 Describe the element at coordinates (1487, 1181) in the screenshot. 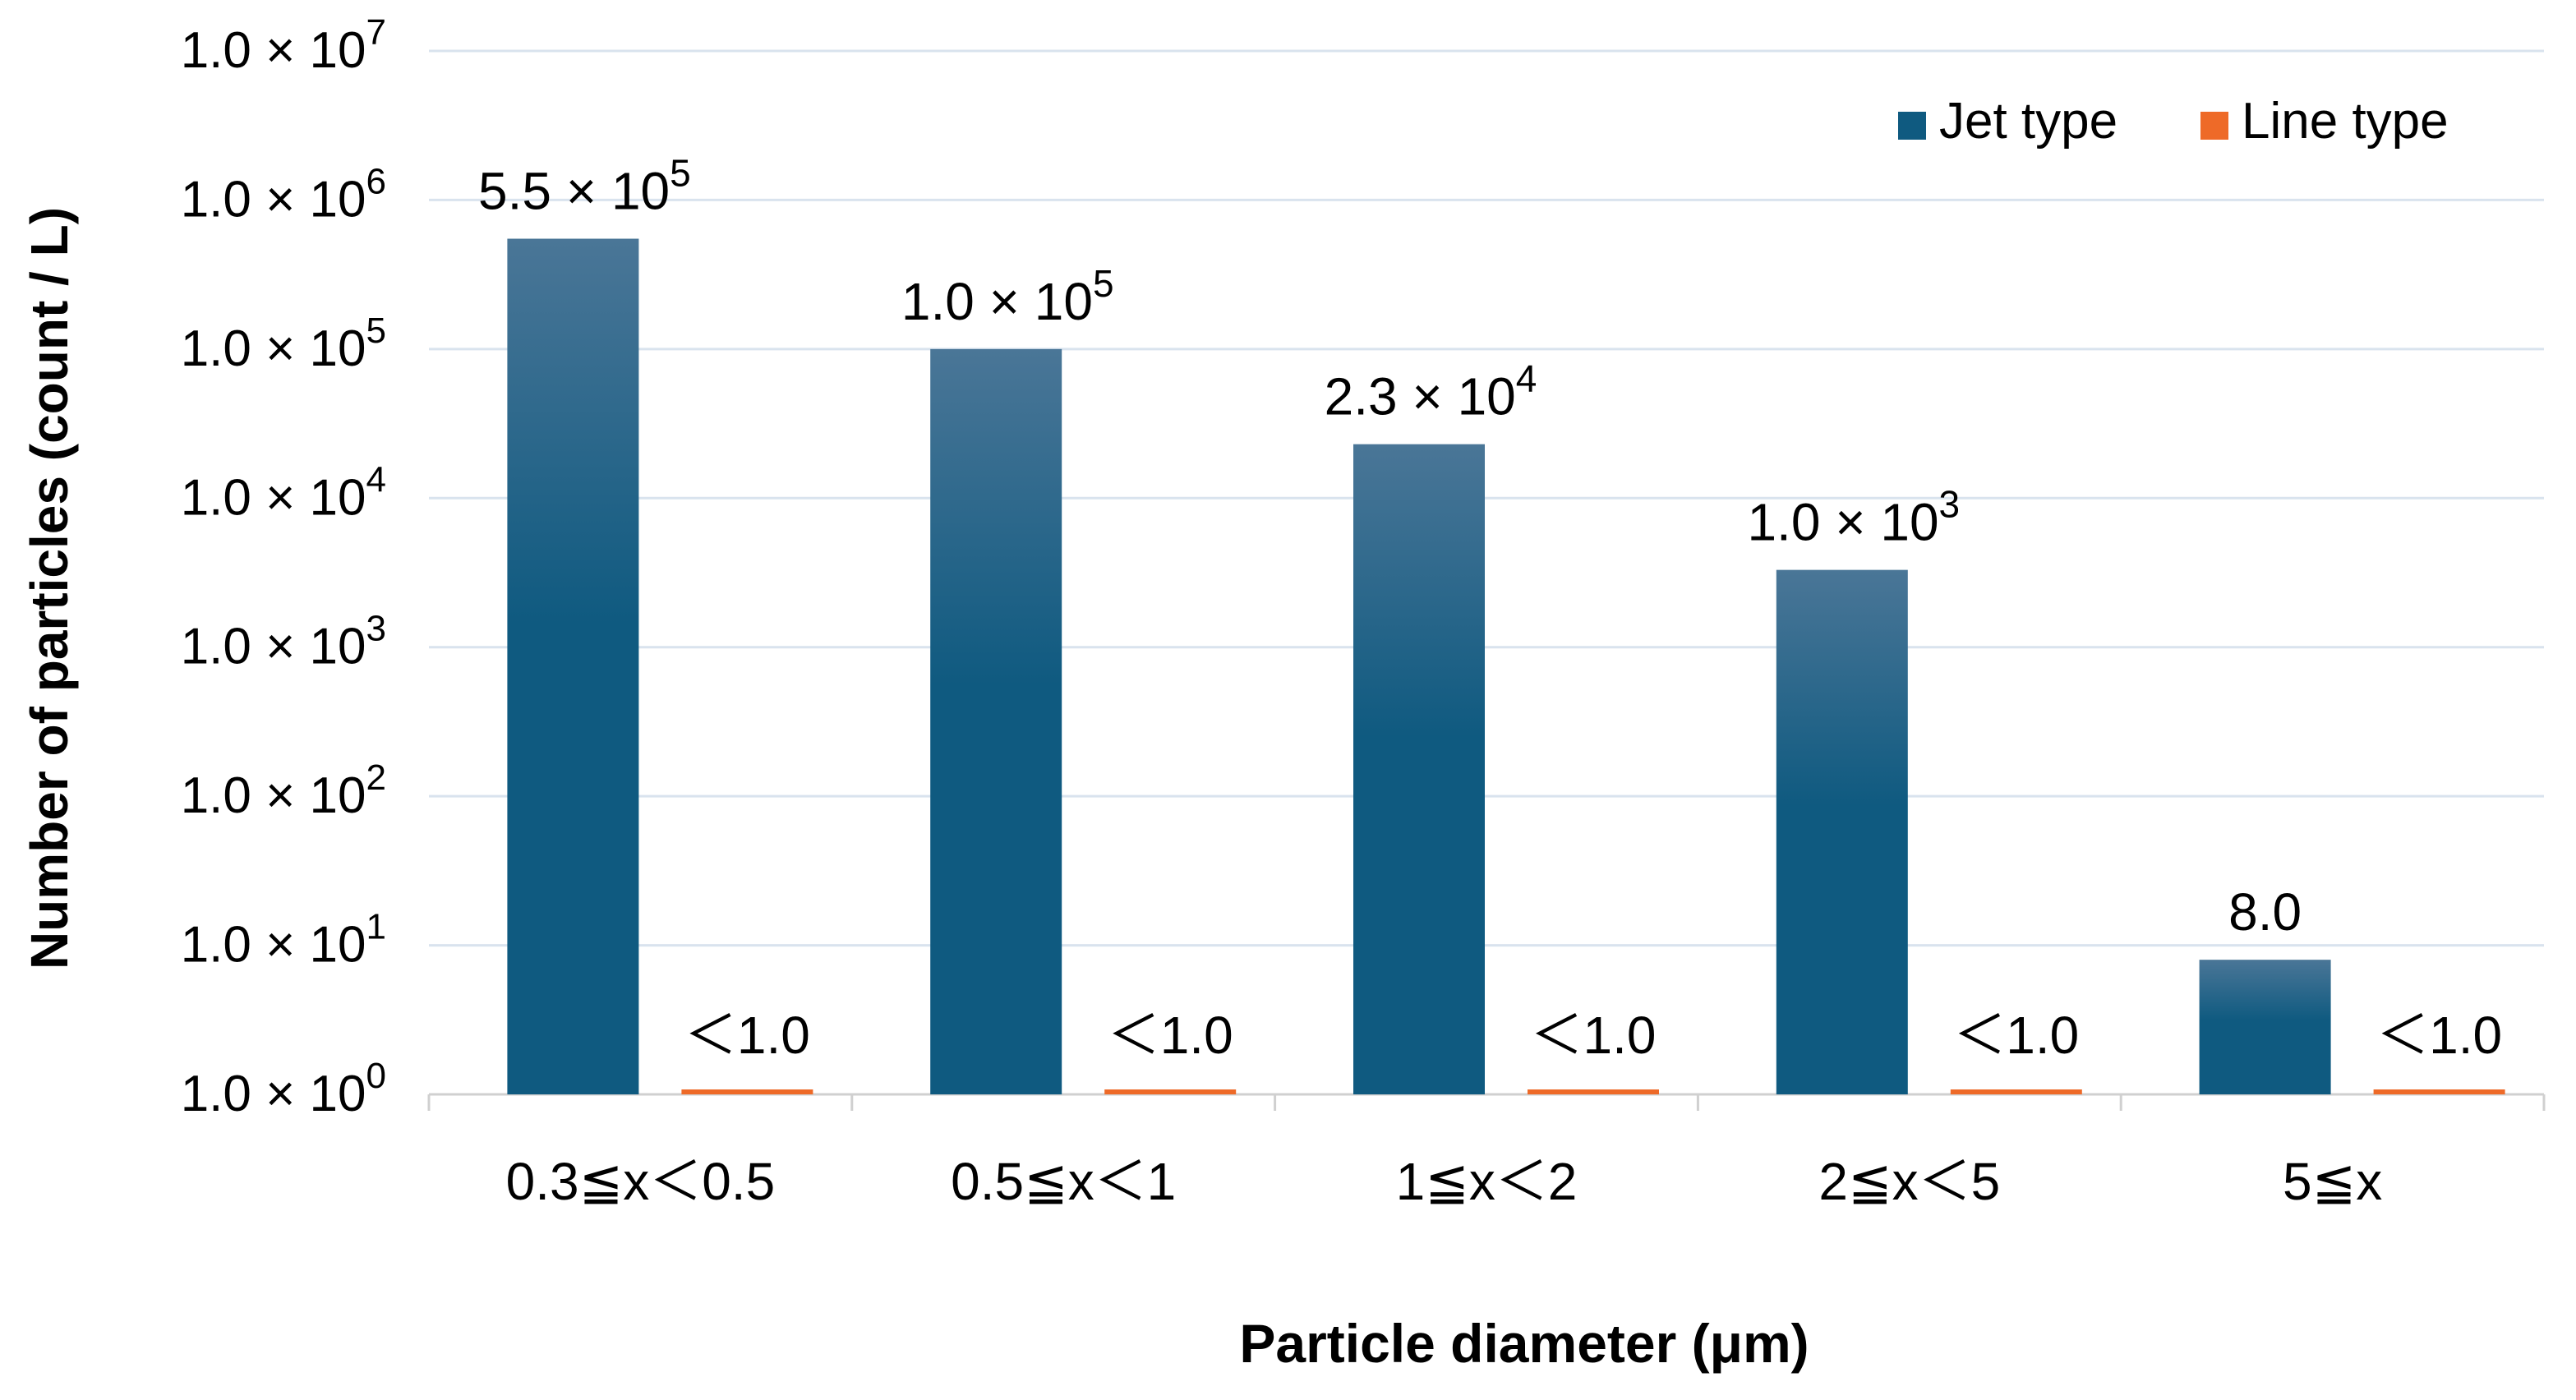

I see `x-tick-label: 1≦x＜2` at that location.